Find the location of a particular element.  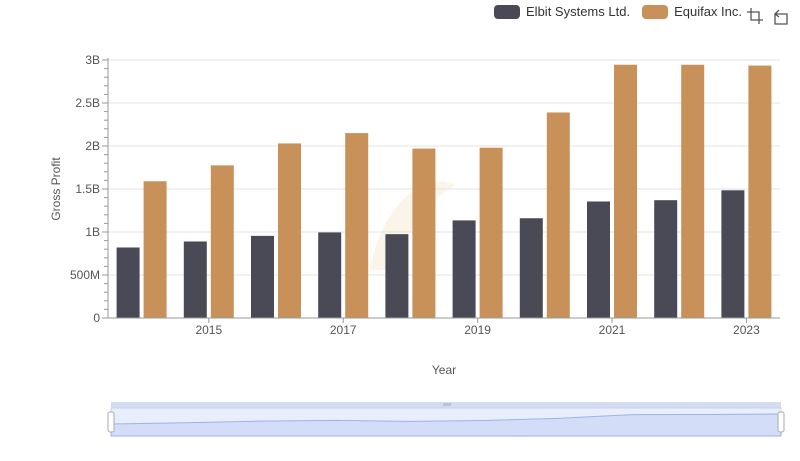

legend-label-equifax: Equifax Inc. is located at coordinates (708, 11).